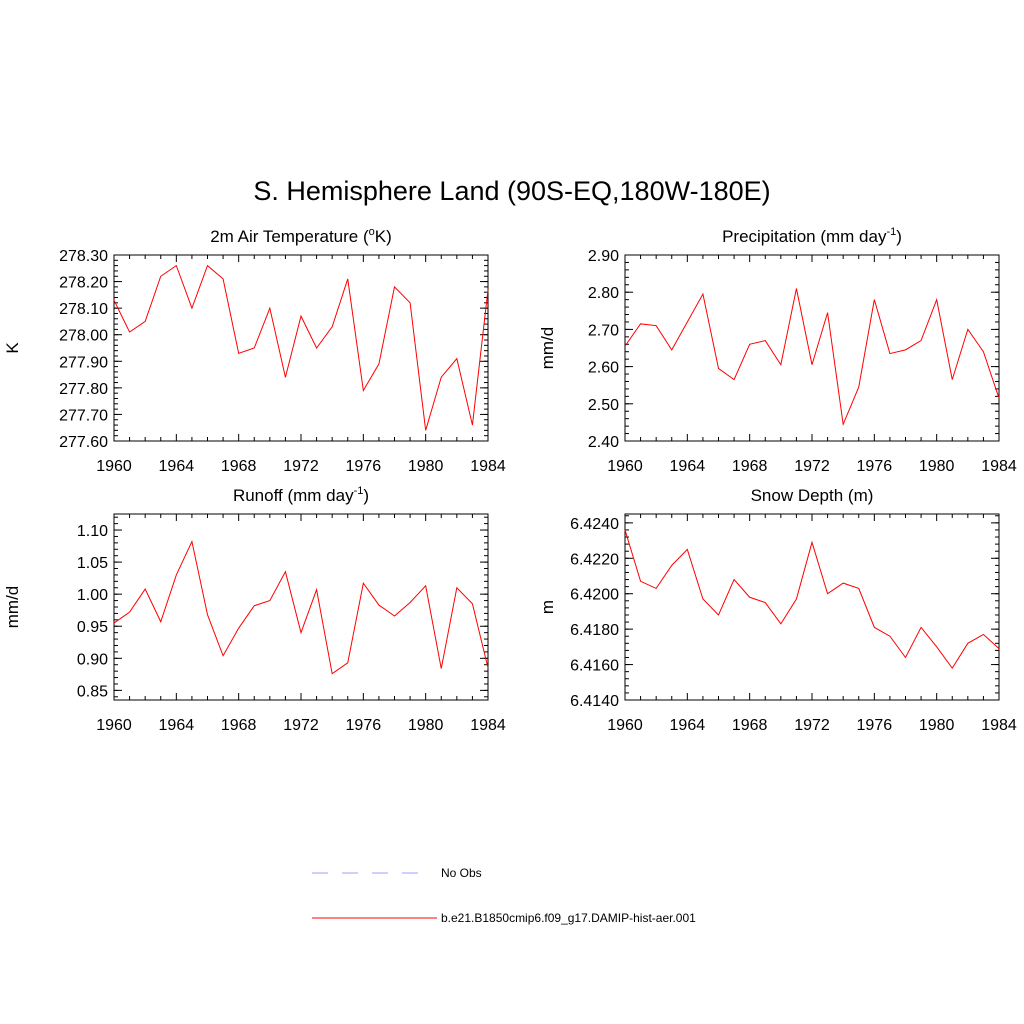  I want to click on y-tick-label: 6.4220, so click(594, 559).